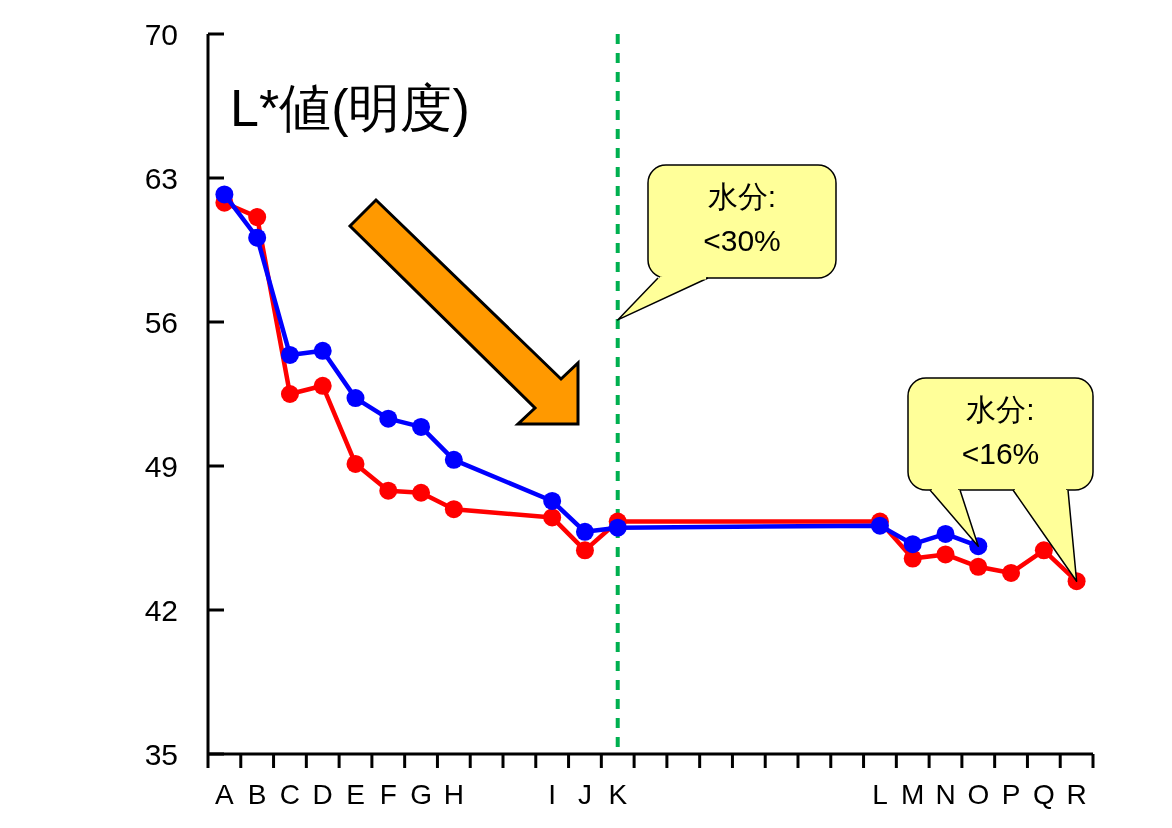 The image size is (1172, 828). Describe the element at coordinates (978, 794) in the screenshot. I see `x-tick-label: O` at that location.